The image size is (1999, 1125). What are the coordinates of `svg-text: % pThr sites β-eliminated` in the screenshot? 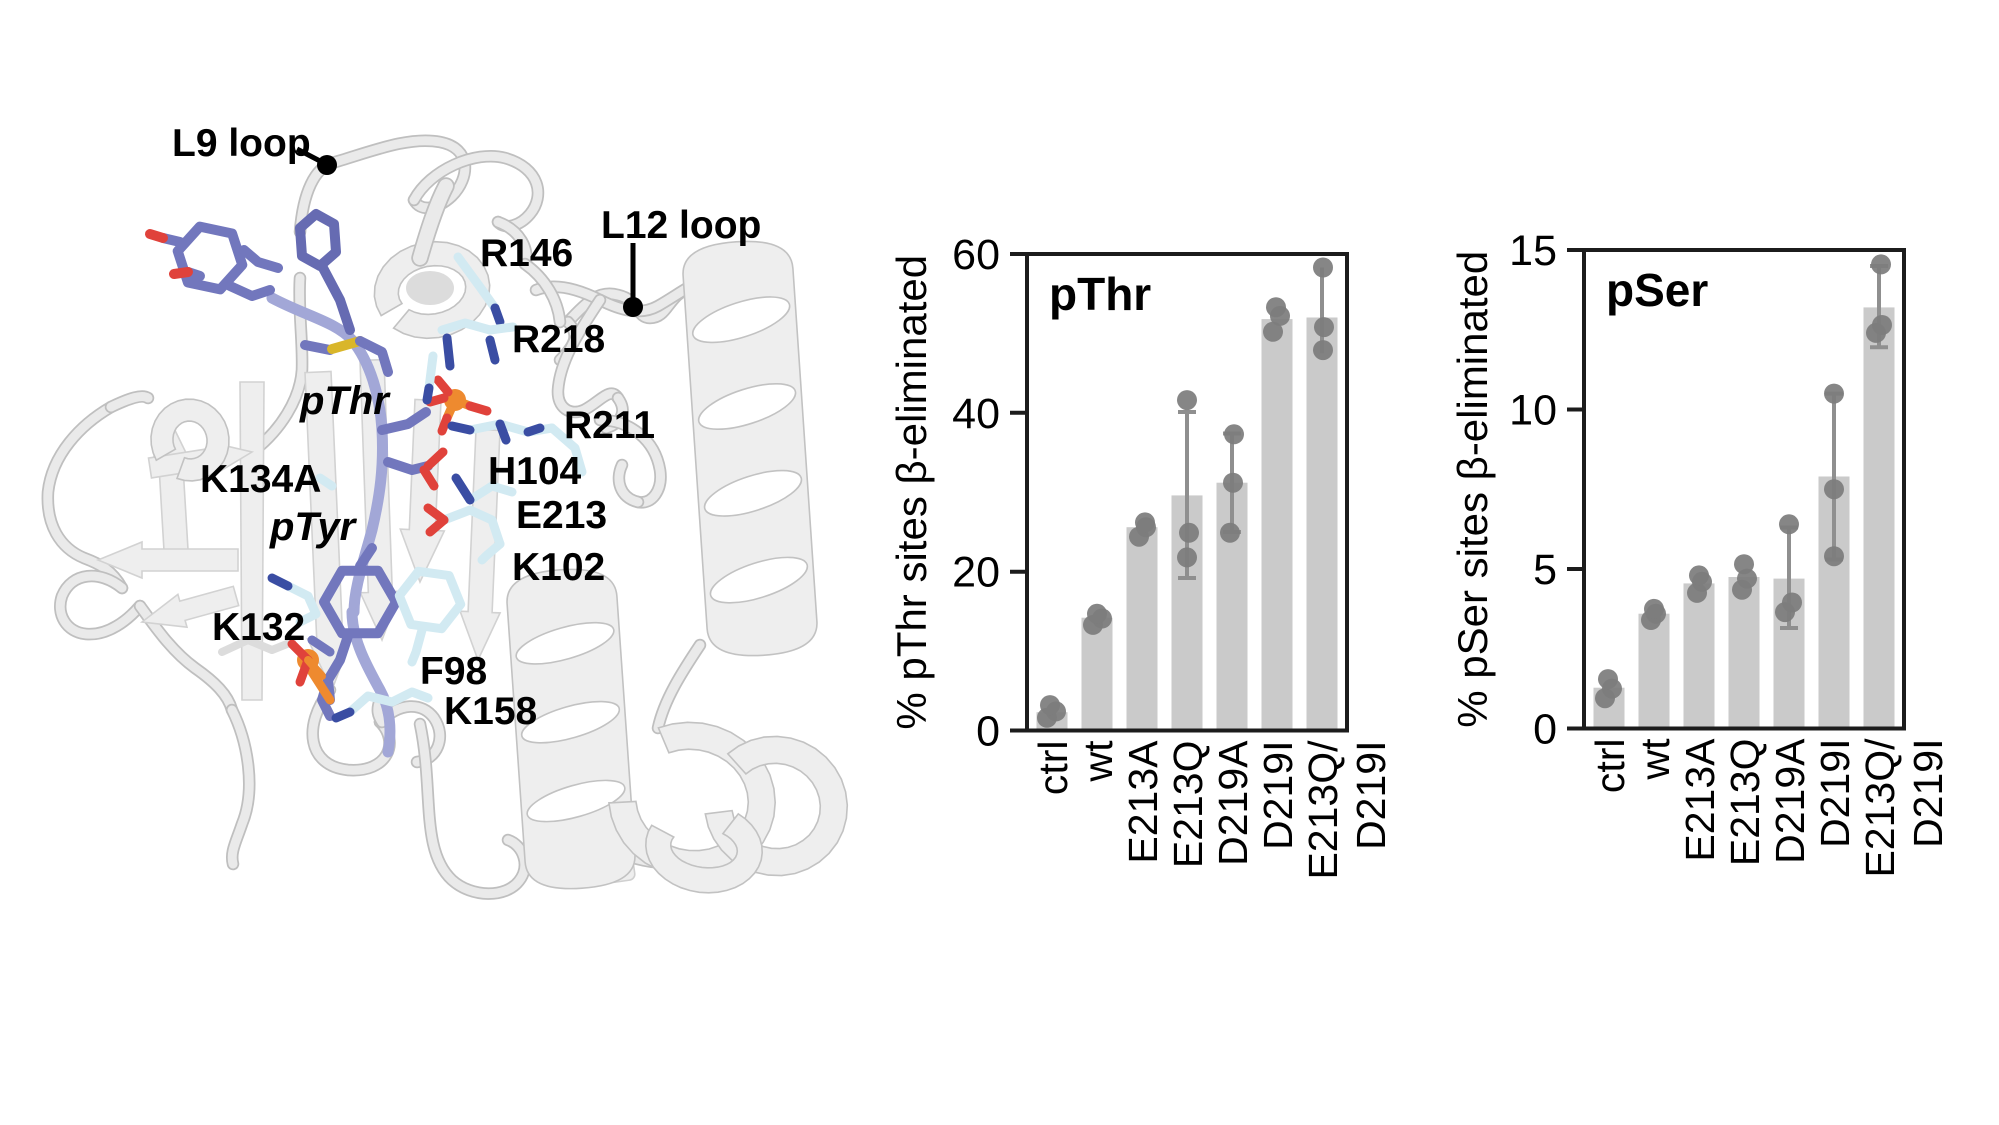 It's located at (911, 492).